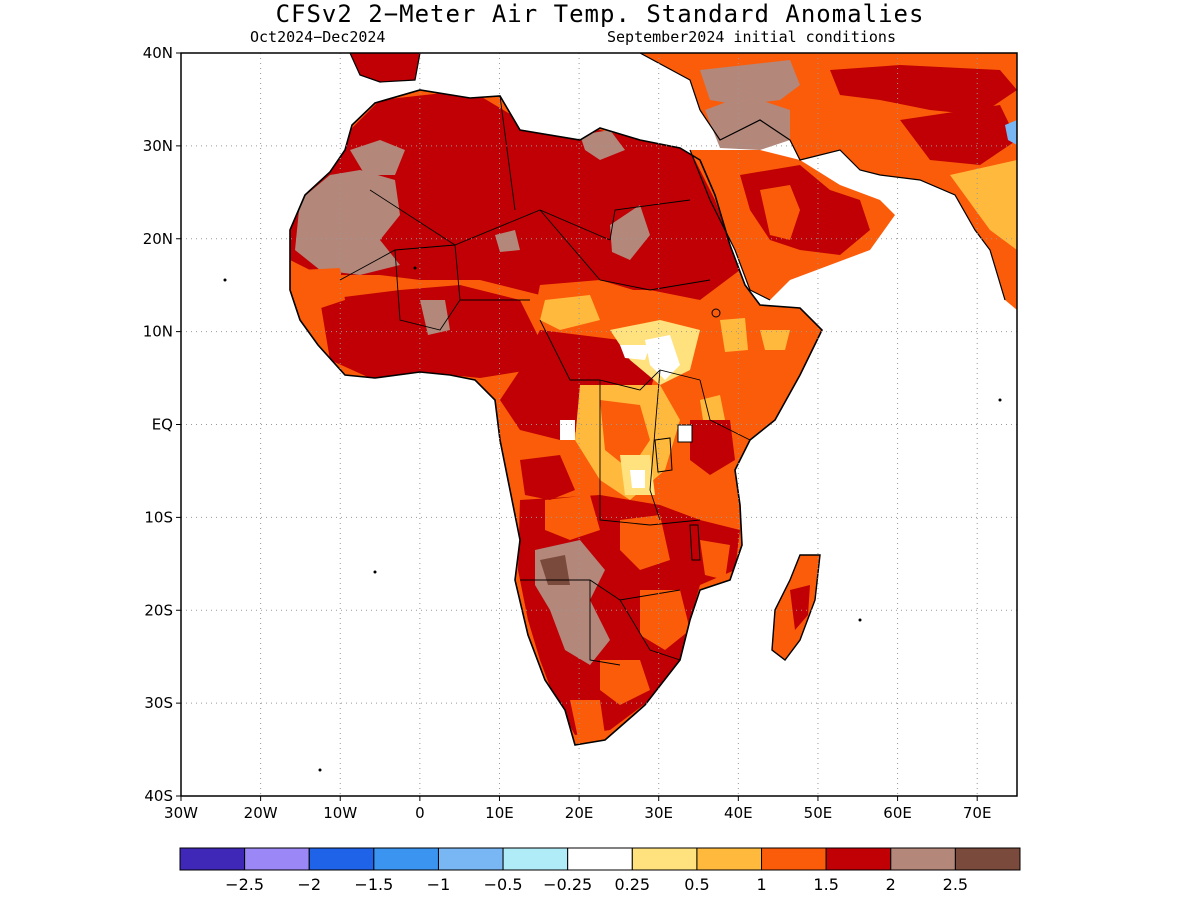  Describe the element at coordinates (658, 813) in the screenshot. I see `lon-tick-label: 30E` at that location.